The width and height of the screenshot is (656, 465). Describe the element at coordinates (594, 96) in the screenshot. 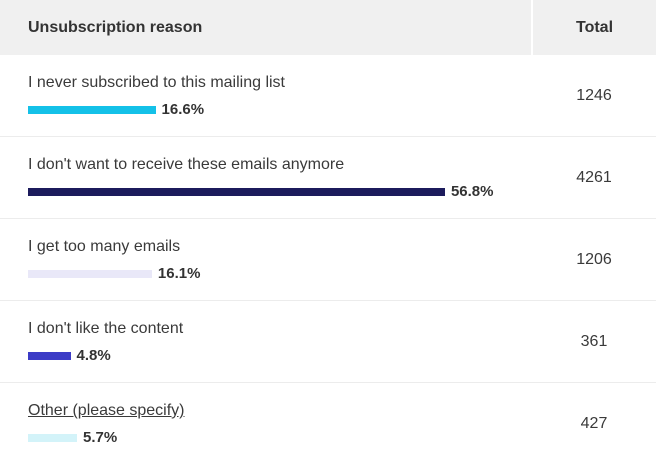

I see `total-cell: 1246` at that location.